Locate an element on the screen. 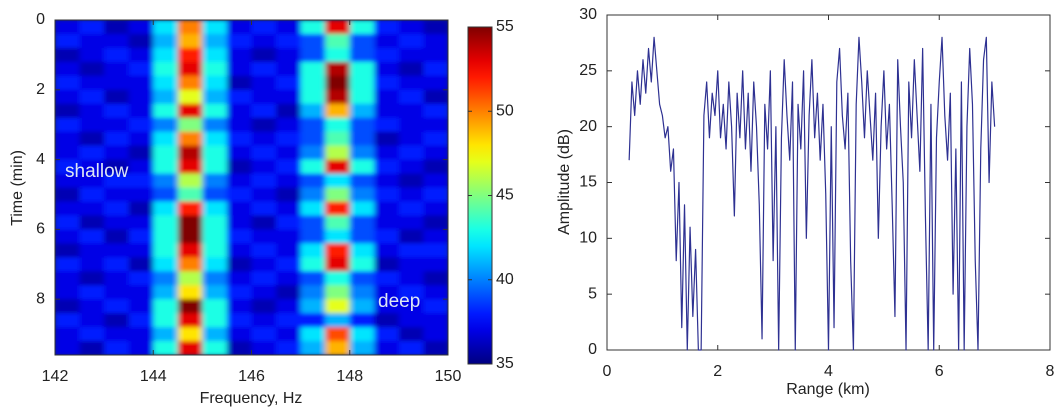  y-tick-label: 2 is located at coordinates (40, 89).